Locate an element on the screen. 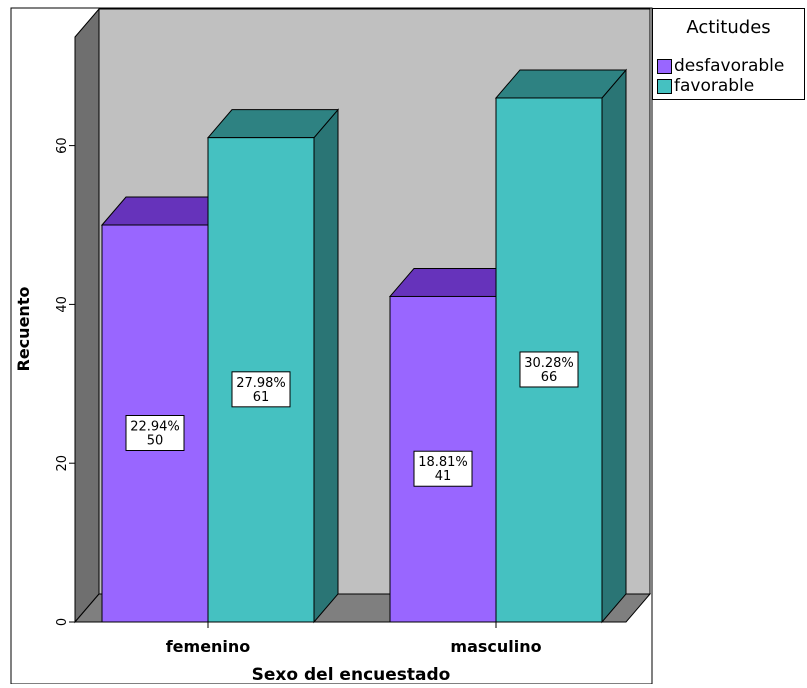 The image size is (807, 688). legend-label-desfavorable: desfavorable is located at coordinates (729, 66).